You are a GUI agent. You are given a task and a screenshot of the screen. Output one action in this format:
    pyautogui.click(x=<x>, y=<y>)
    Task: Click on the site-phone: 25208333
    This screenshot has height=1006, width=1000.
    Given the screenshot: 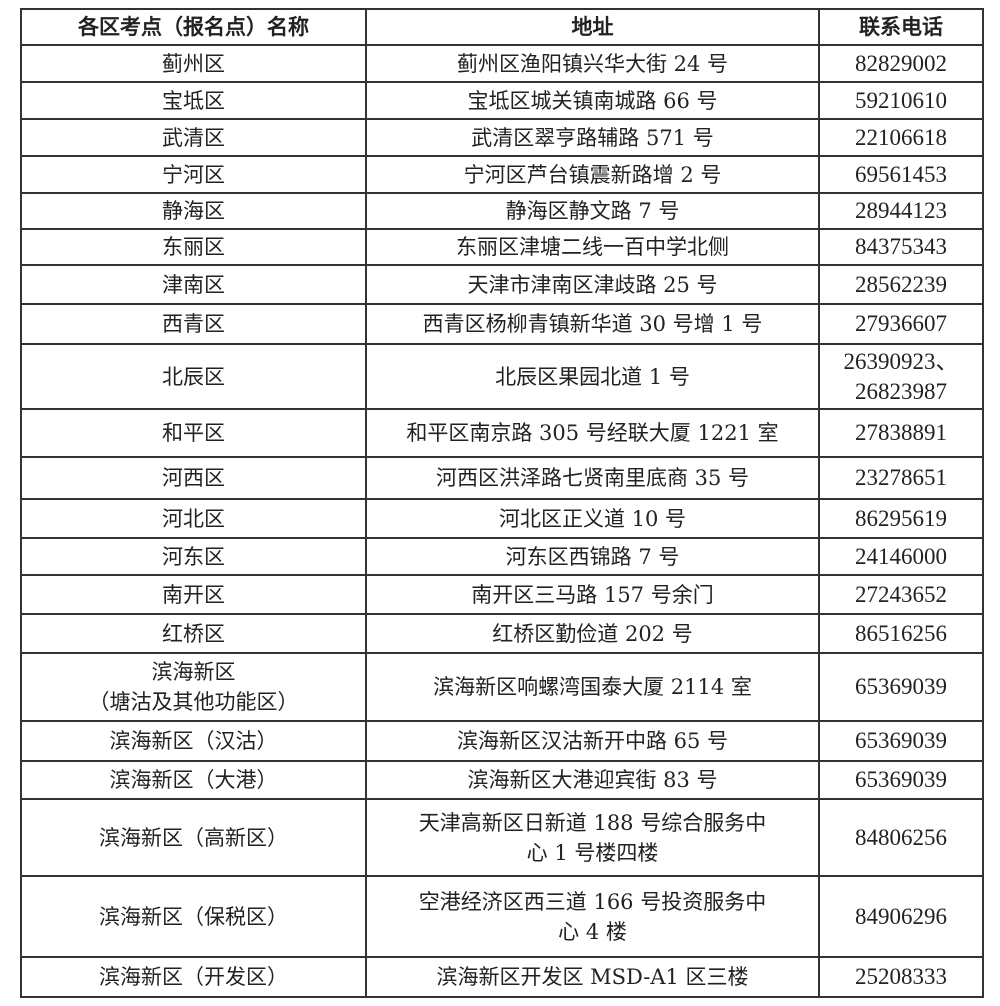 What is the action you would take?
    pyautogui.click(x=901, y=977)
    